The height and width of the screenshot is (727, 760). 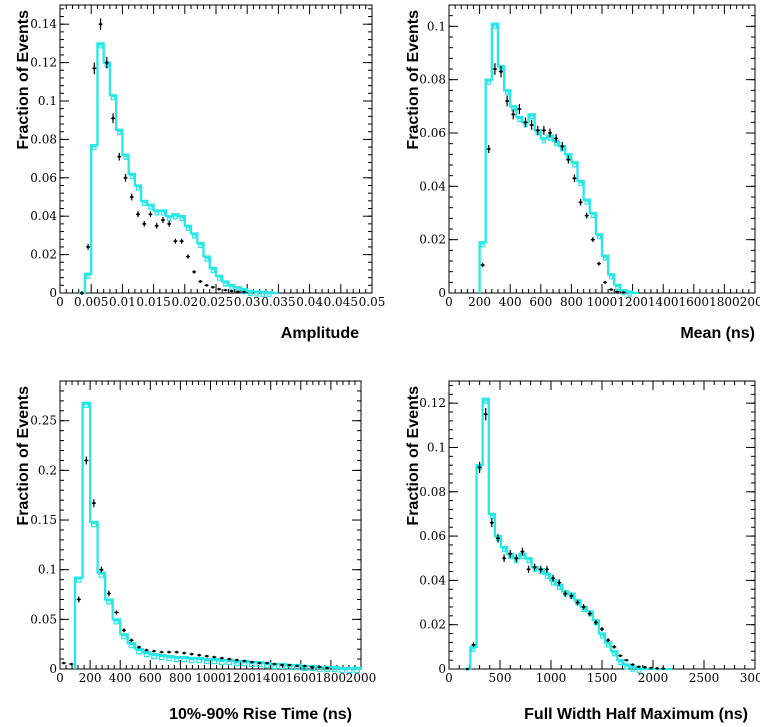 I want to click on x-tick-label: 400, so click(x=120, y=678).